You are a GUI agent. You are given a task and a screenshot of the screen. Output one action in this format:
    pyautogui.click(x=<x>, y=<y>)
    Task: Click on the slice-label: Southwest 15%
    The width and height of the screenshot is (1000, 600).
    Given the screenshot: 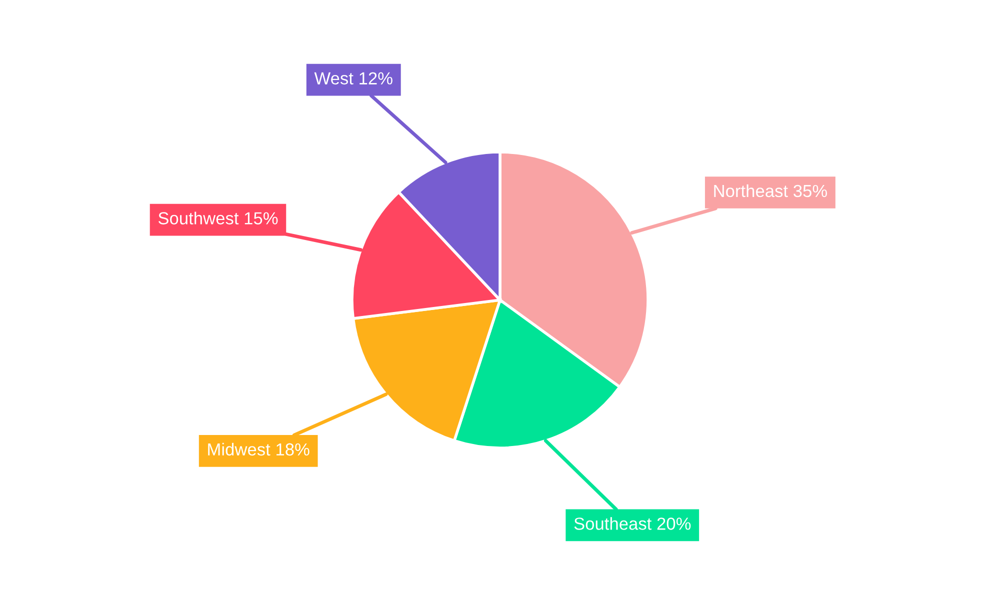 What is the action you would take?
    pyautogui.click(x=218, y=218)
    